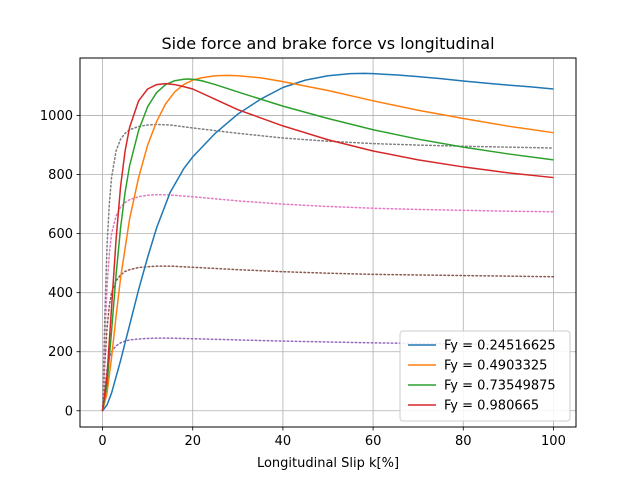 The width and height of the screenshot is (640, 480). Describe the element at coordinates (332, 438) in the screenshot. I see `x-axis-ticks: 0 20 40 60 80 100` at that location.